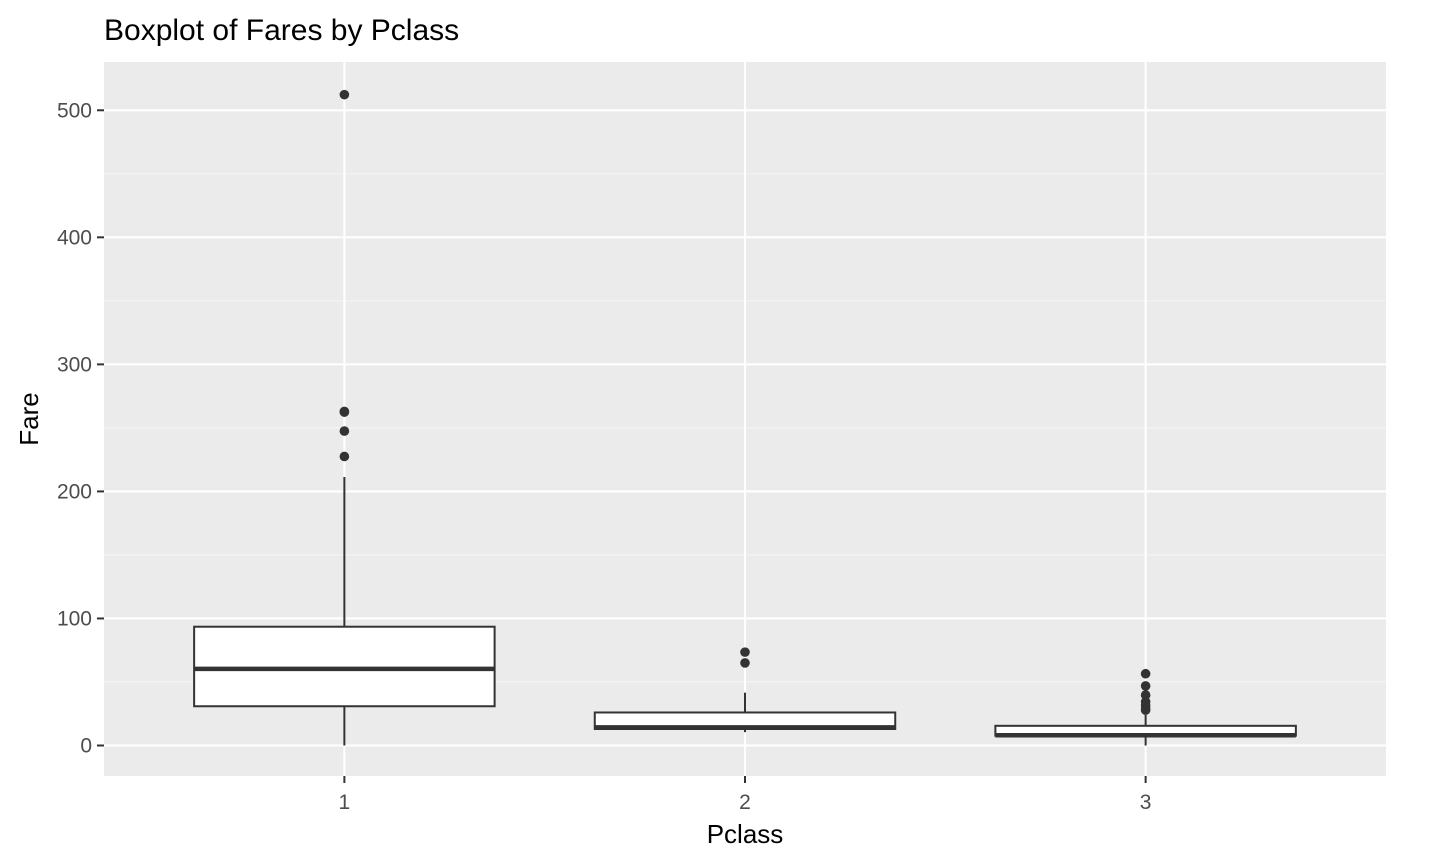 This screenshot has width=1441, height=868. Describe the element at coordinates (74, 618) in the screenshot. I see `y-tick-label: 100` at that location.